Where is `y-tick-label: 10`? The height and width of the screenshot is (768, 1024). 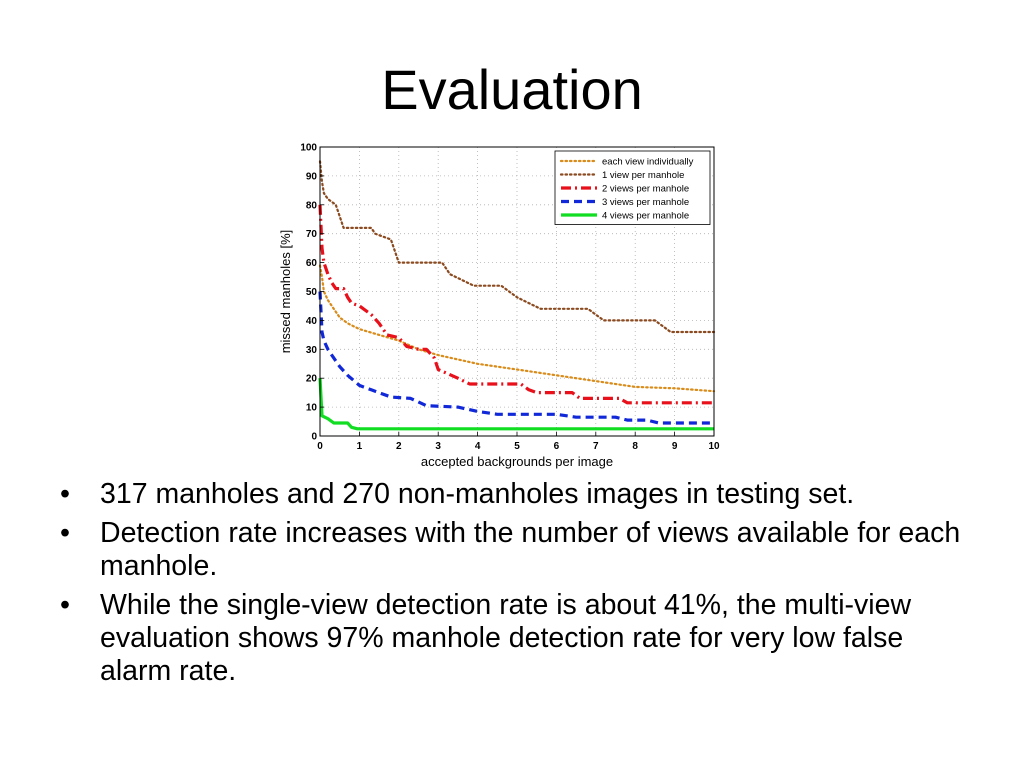
y-tick-label: 10 is located at coordinates (312, 408).